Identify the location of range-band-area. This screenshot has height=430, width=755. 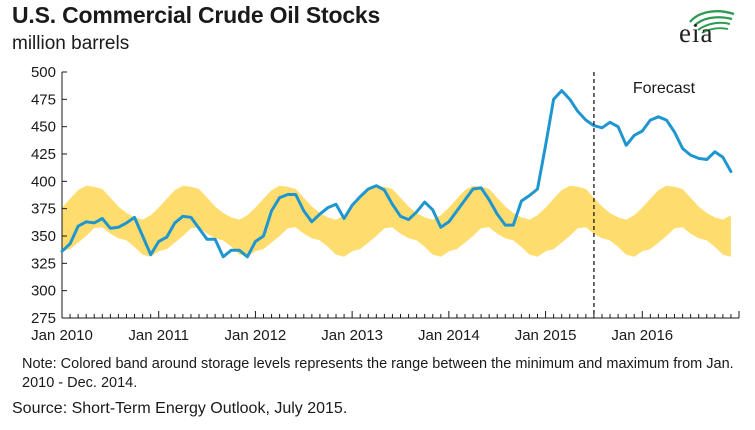
(396, 221).